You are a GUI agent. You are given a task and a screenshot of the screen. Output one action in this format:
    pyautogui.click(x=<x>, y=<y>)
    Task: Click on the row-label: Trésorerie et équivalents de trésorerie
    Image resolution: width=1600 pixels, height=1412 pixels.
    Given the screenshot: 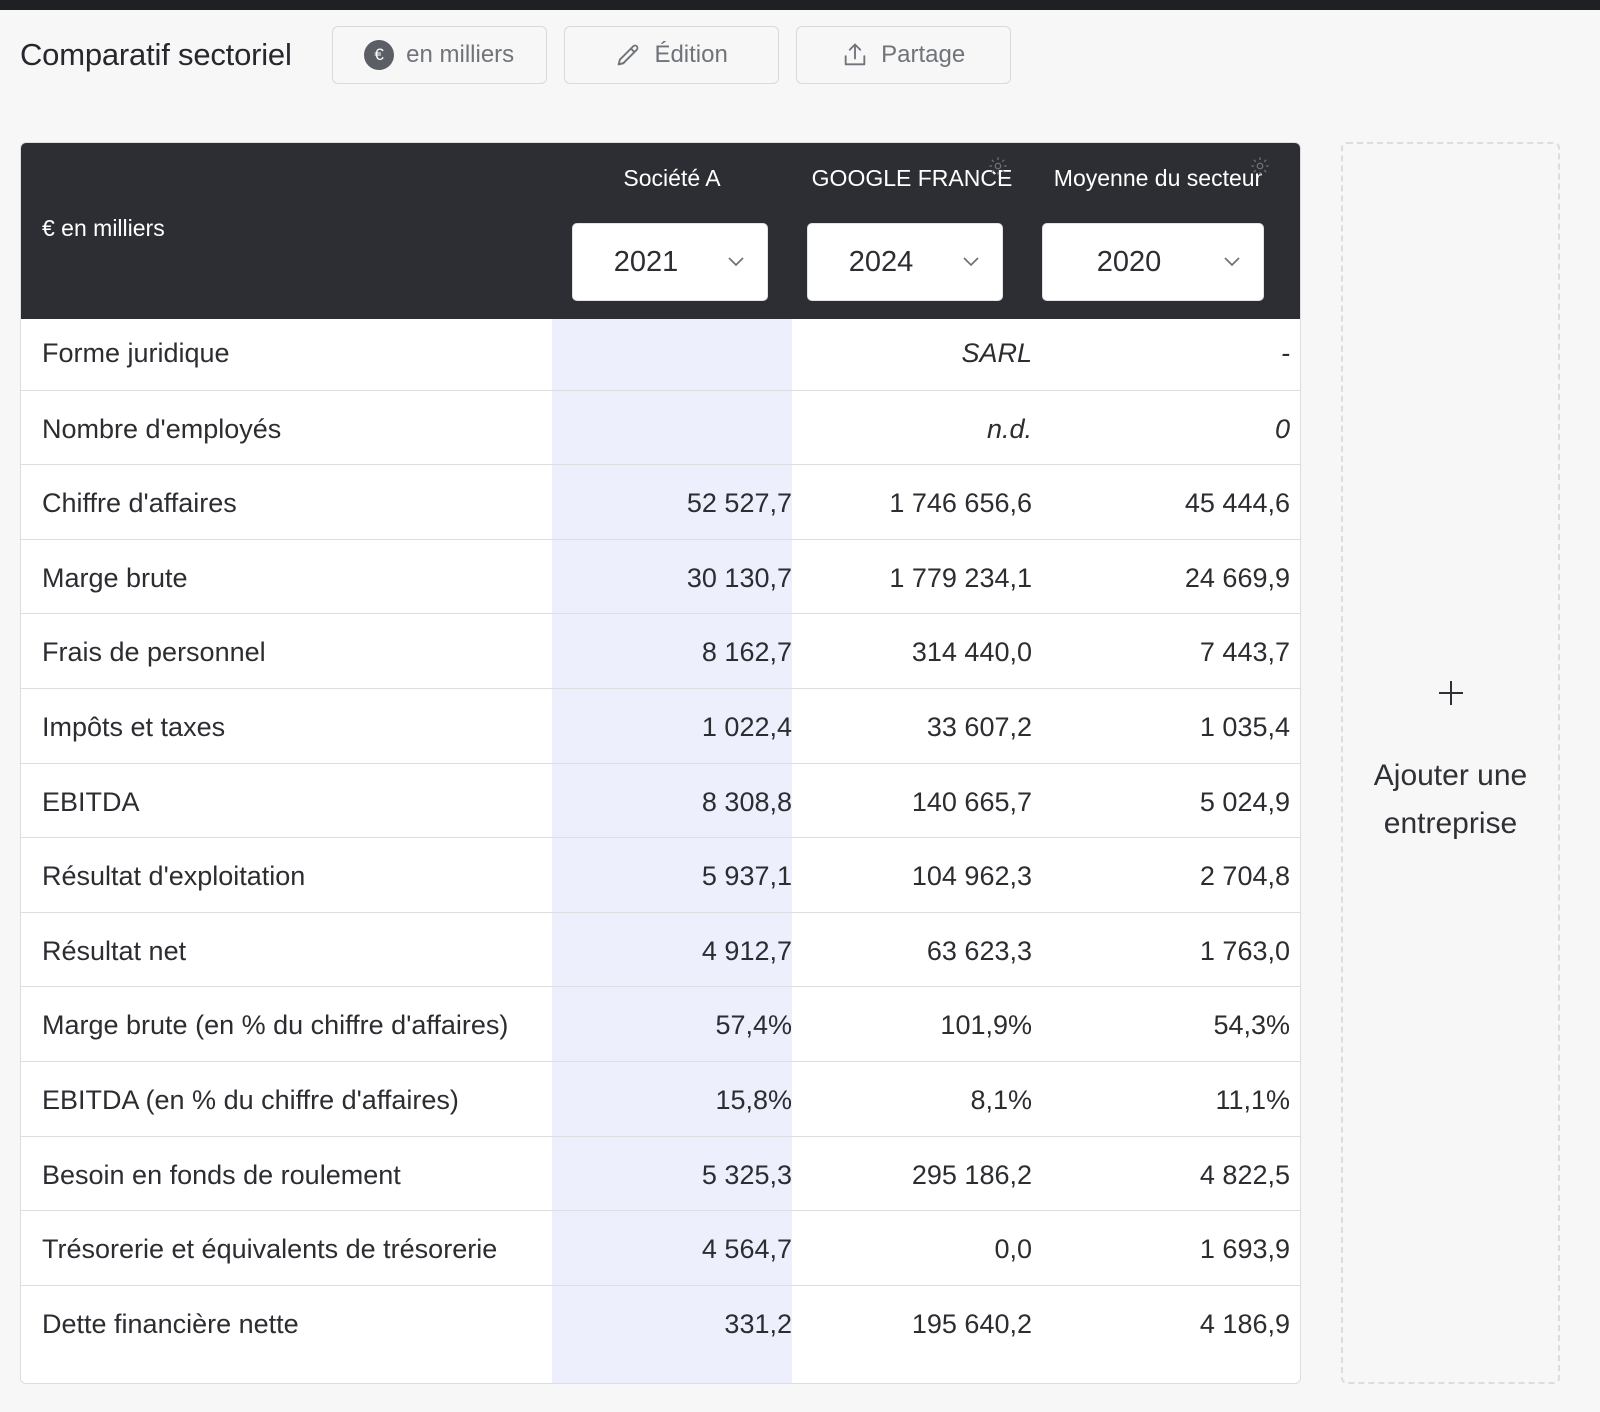 What is the action you would take?
    pyautogui.click(x=270, y=1249)
    